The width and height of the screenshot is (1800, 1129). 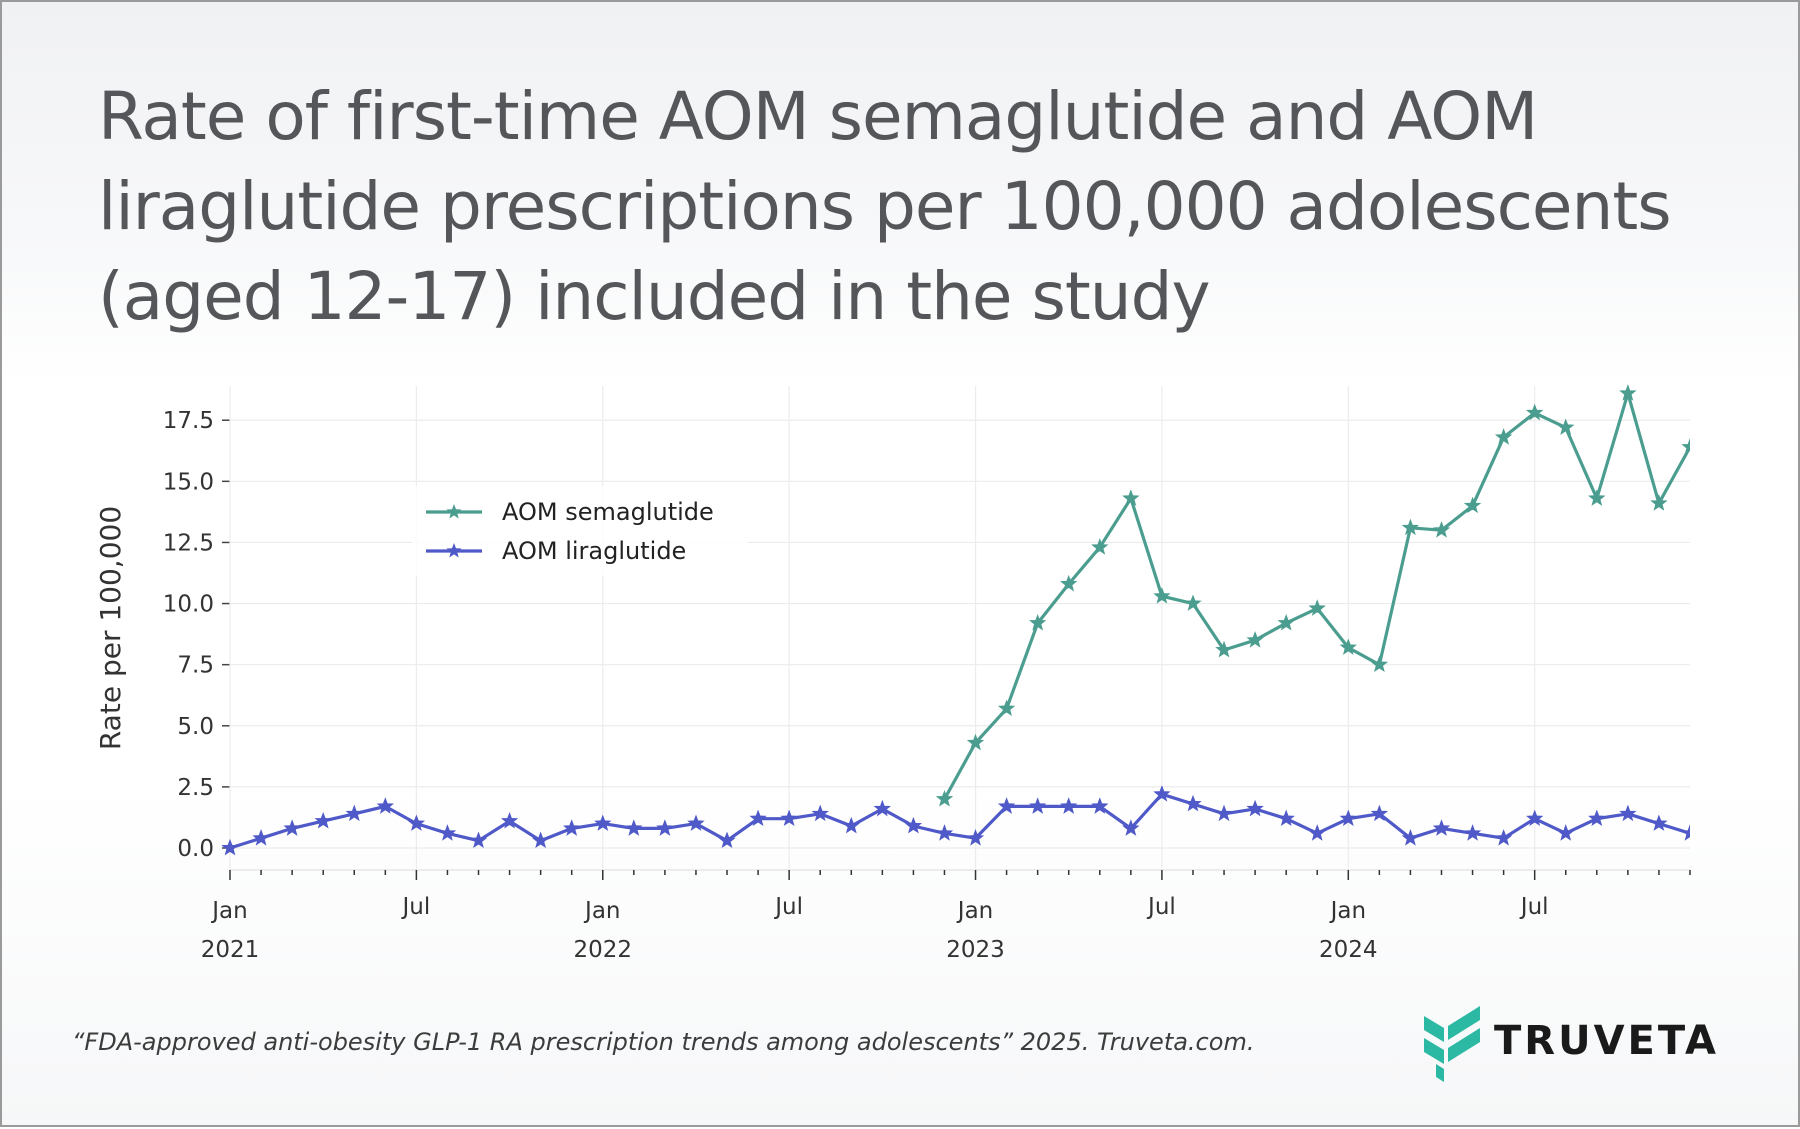 I want to click on x-tick-year-label: 2023, so click(x=975, y=950).